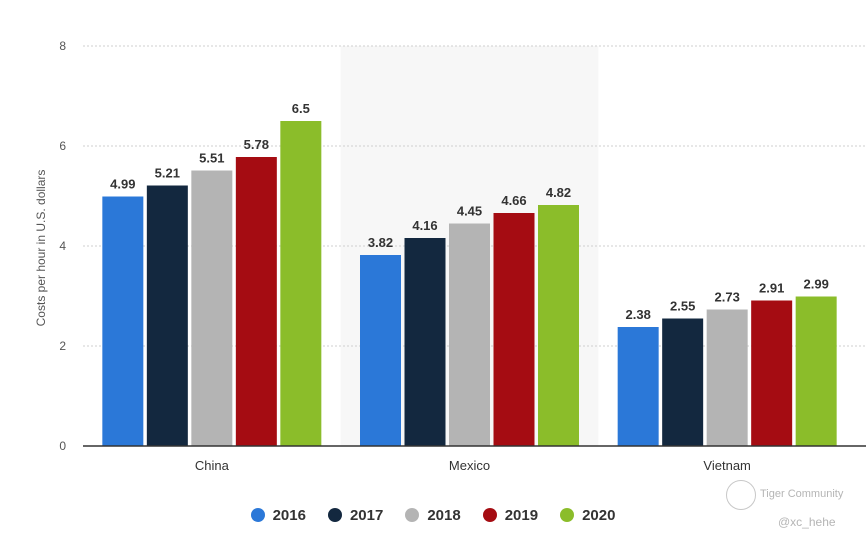 The image size is (866, 543). I want to click on y-tick-label: 6, so click(62, 146).